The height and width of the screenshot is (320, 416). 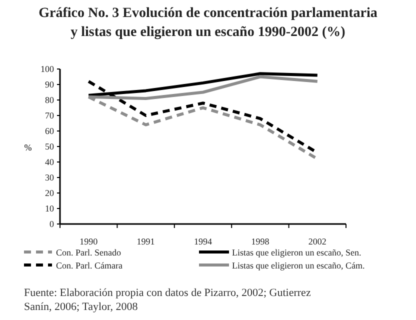 I want to click on y-tick-label: 0, so click(x=52, y=223).